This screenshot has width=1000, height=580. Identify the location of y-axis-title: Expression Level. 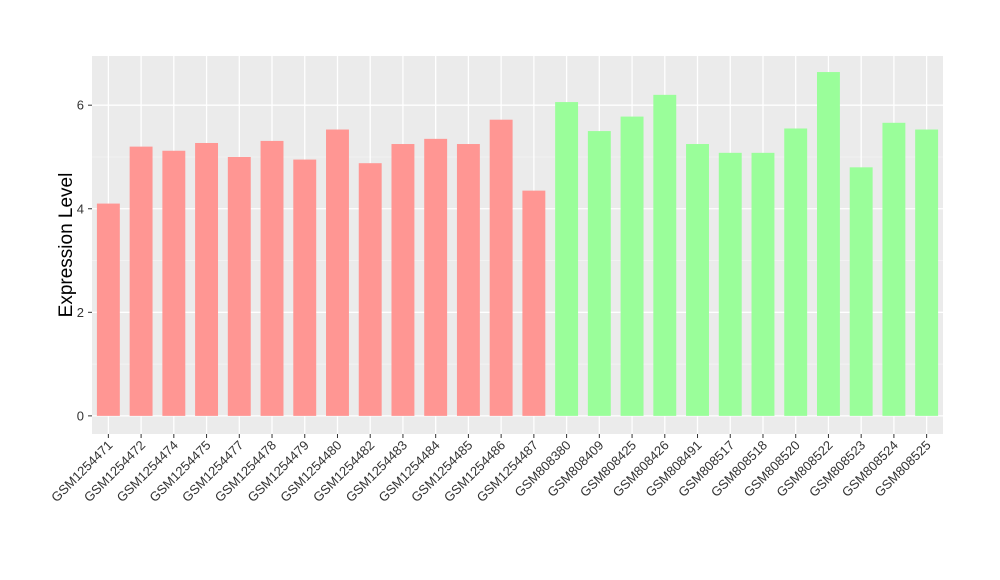
(66, 245).